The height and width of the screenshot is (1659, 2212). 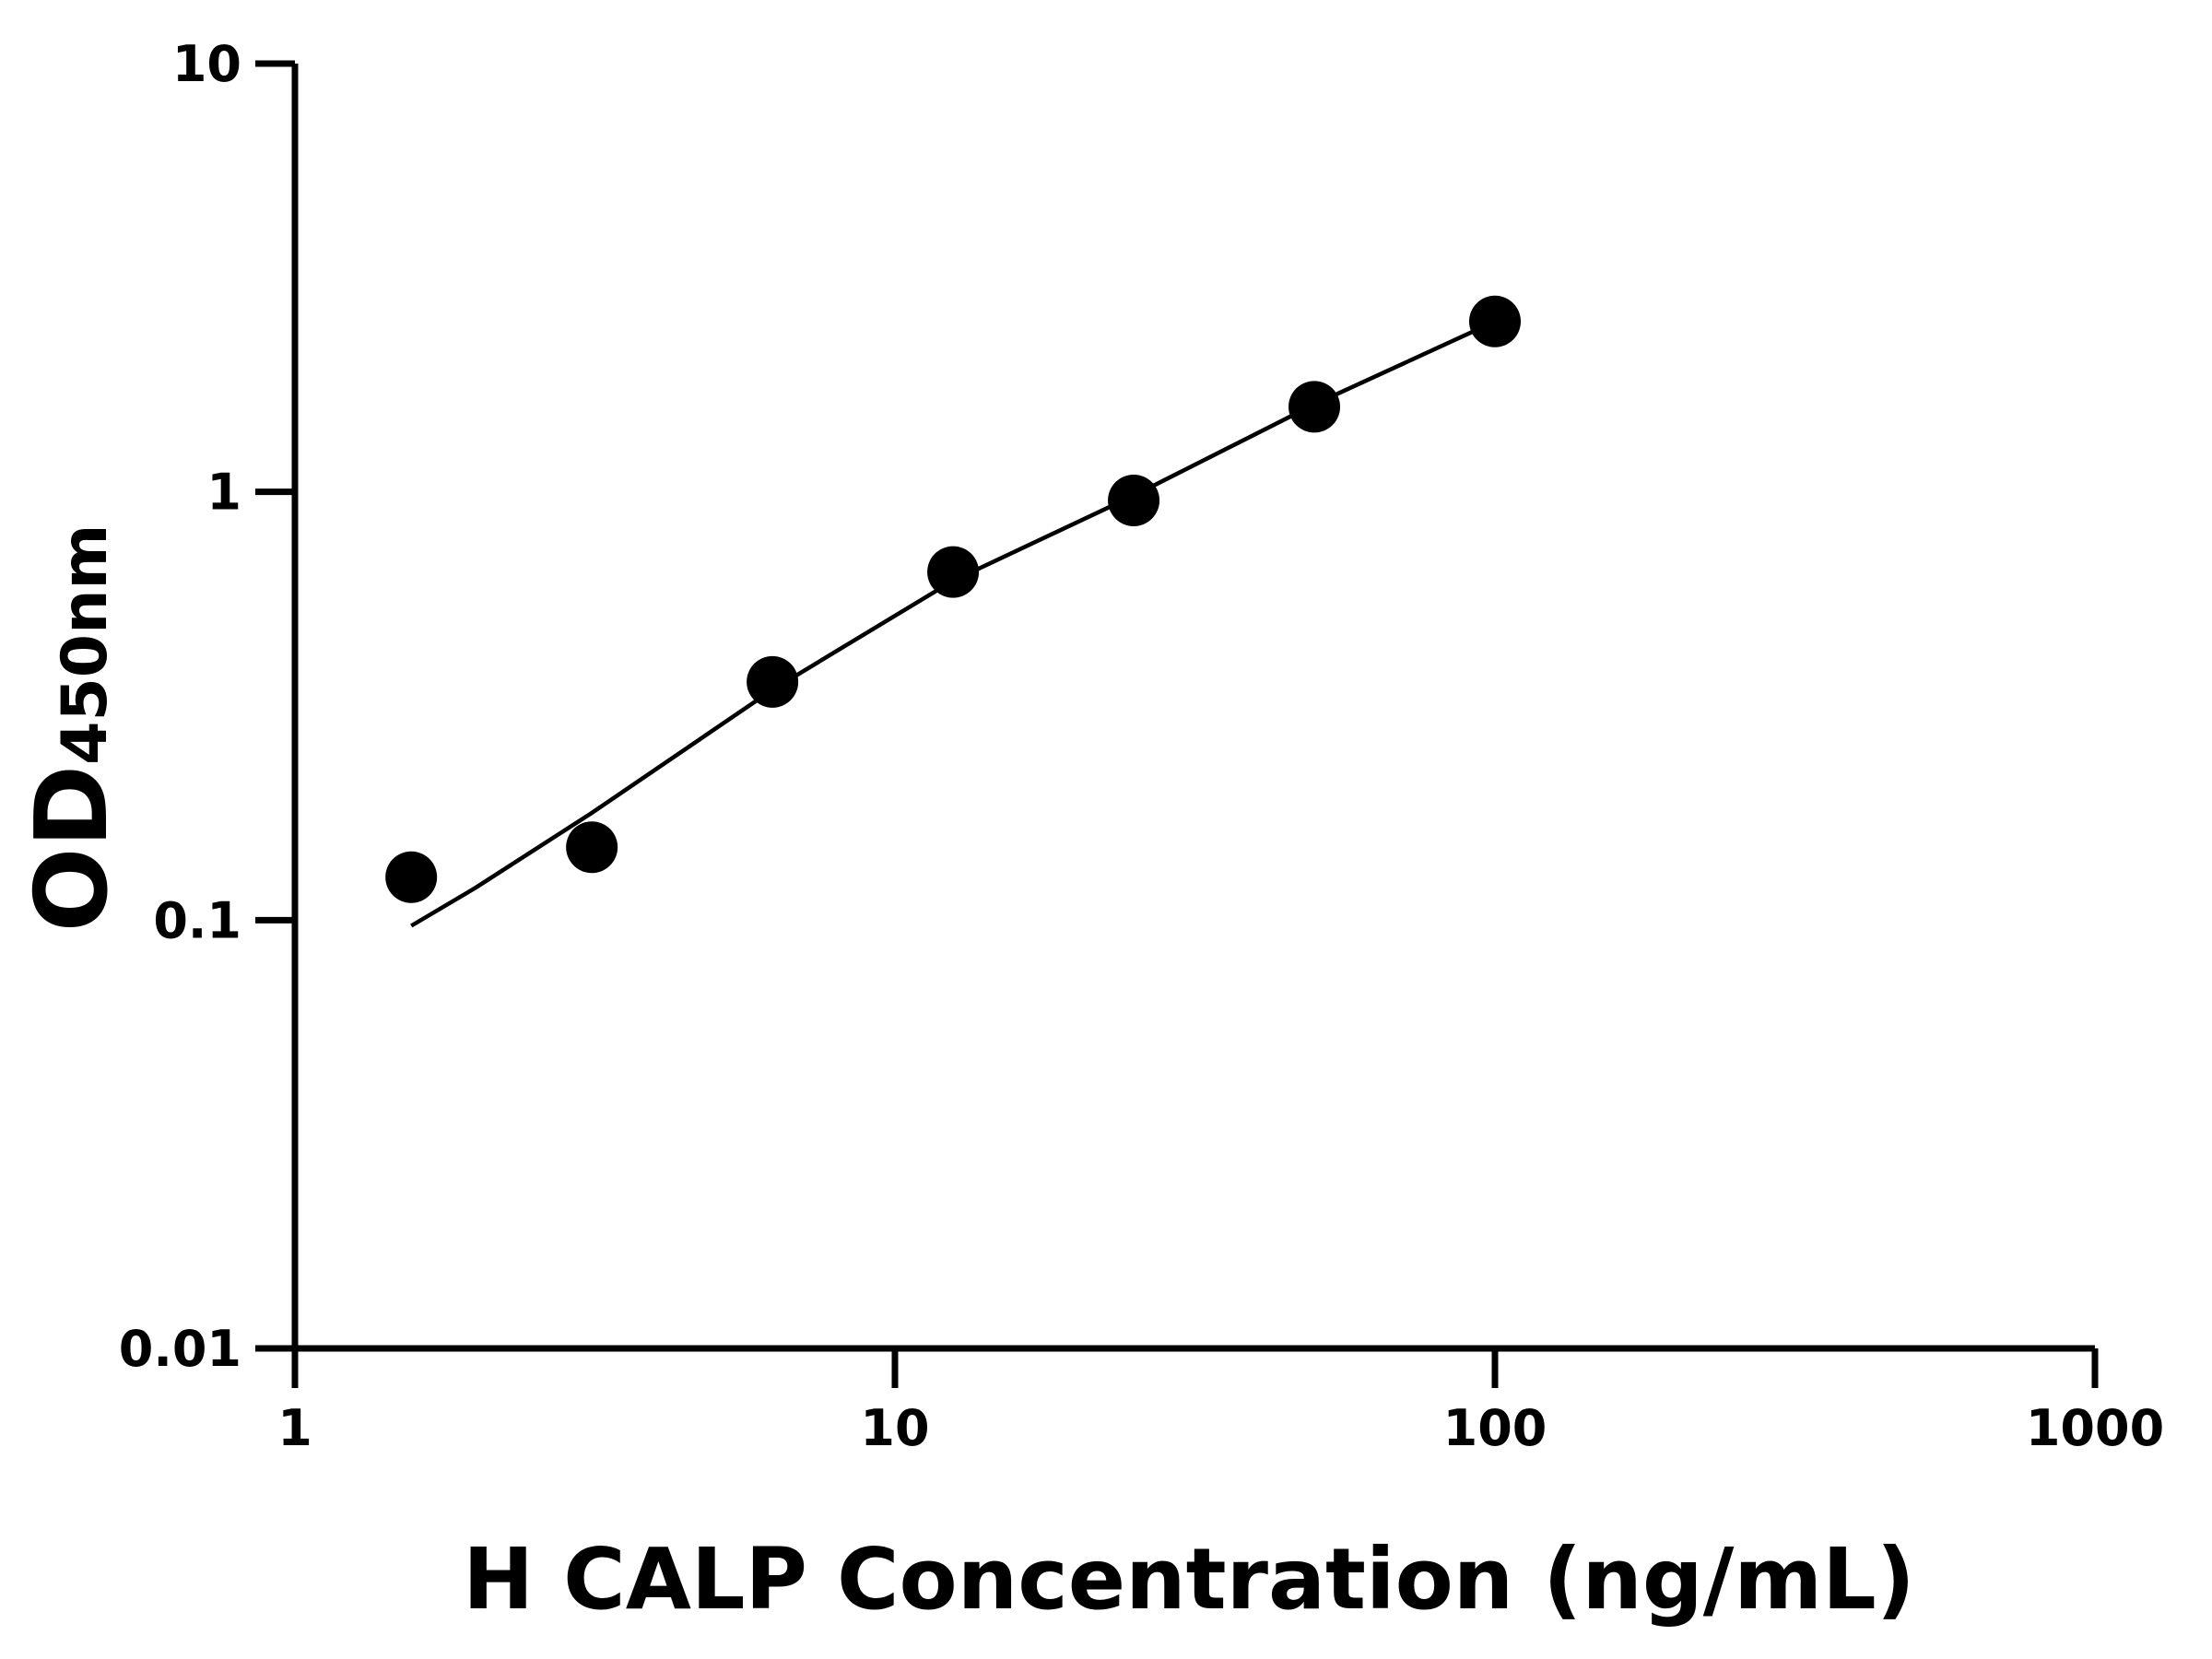 I want to click on y-axis-title-sub: 450nm, so click(x=85, y=644).